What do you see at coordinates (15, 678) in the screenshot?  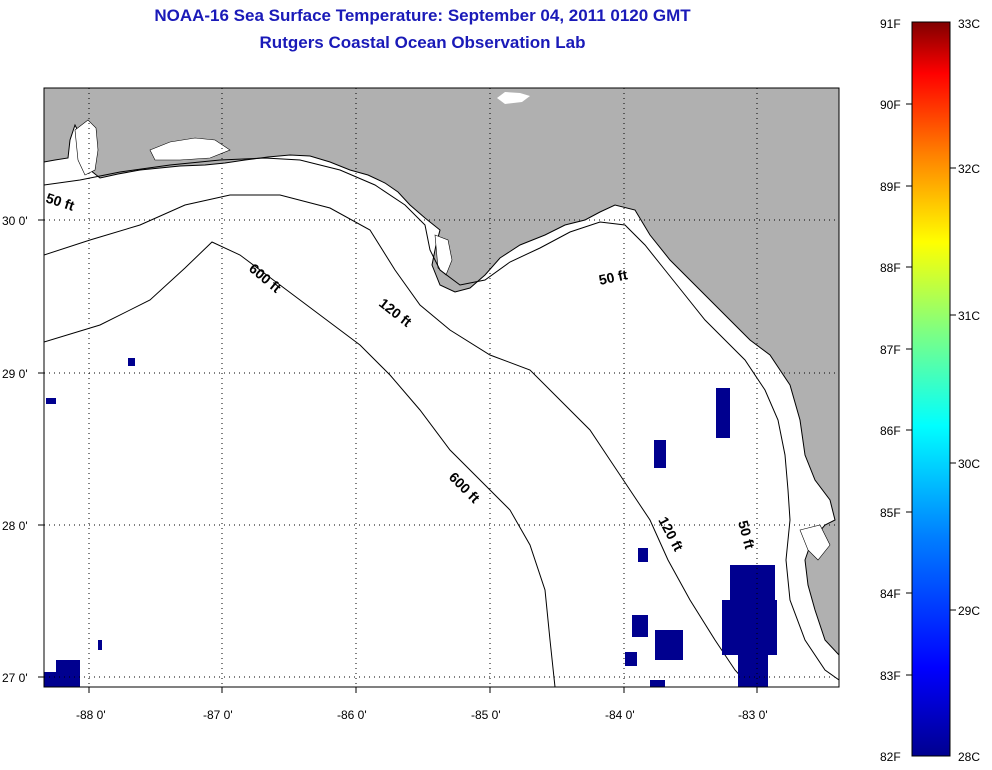 I see `lat-label: 27 0'` at bounding box center [15, 678].